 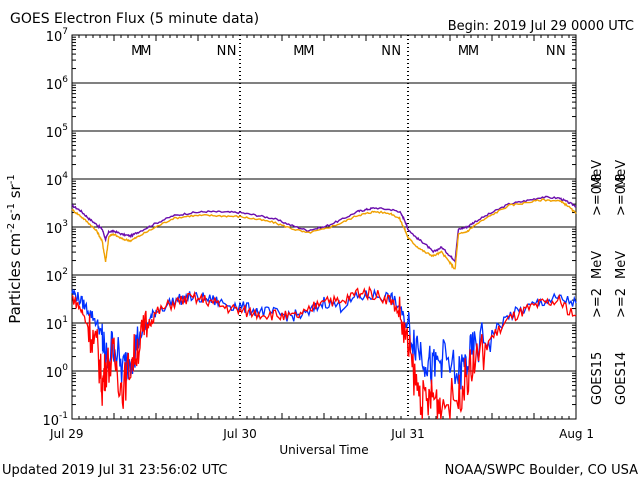 What do you see at coordinates (597, 378) in the screenshot?
I see `legend-series-name: GOES15` at bounding box center [597, 378].